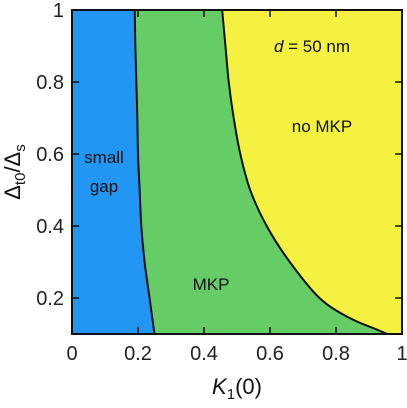 The height and width of the screenshot is (408, 407). Describe the element at coordinates (50, 155) in the screenshot. I see `y-tick-label: 0.6` at that location.